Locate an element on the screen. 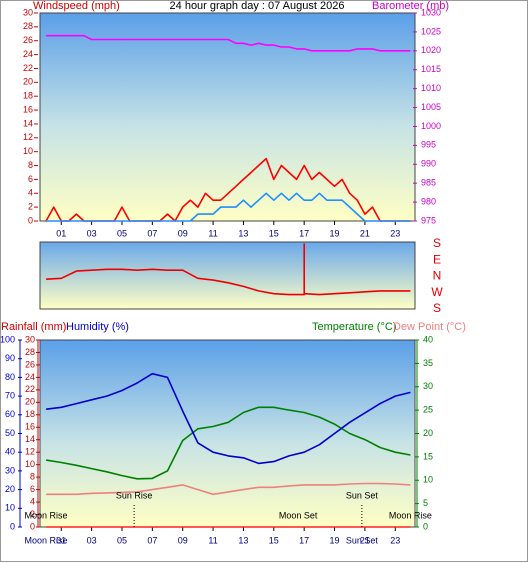 Image resolution: width=529 pixels, height=563 pixels. y-tick-label: 50 is located at coordinates (10, 433).